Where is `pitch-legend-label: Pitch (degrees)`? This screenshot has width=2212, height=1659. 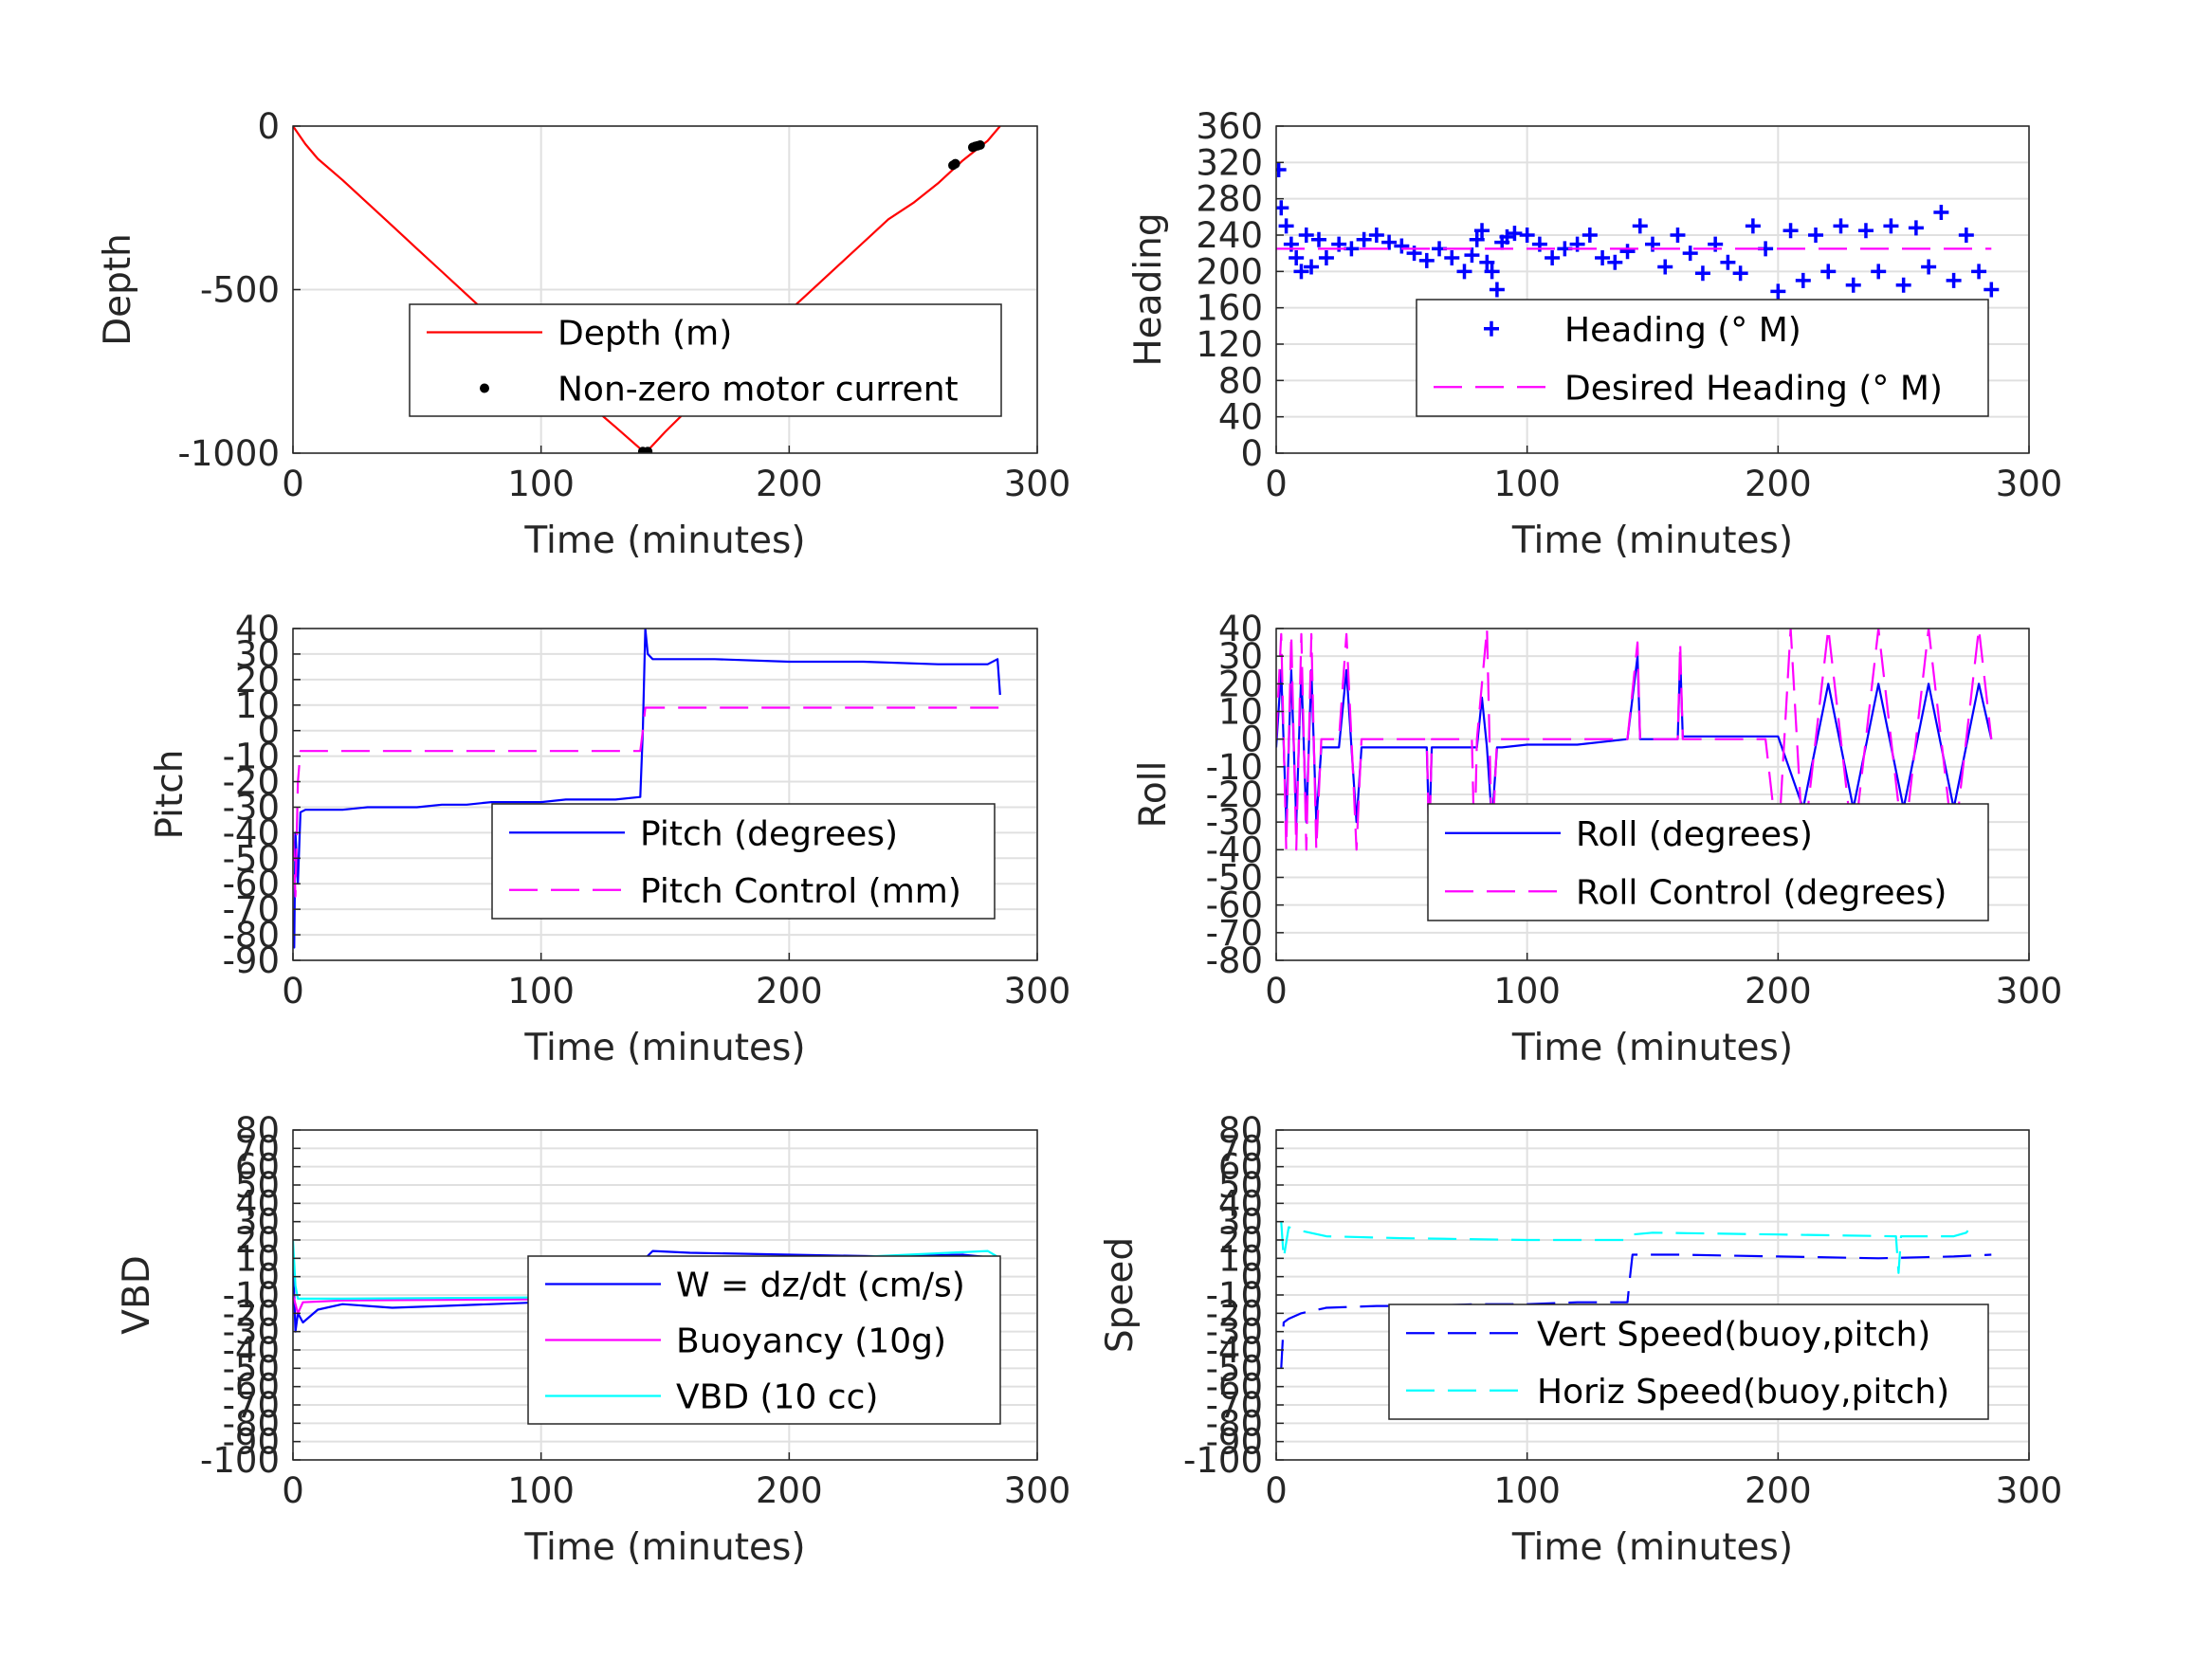
pitch-legend-label: Pitch (degrees) is located at coordinates (769, 833).